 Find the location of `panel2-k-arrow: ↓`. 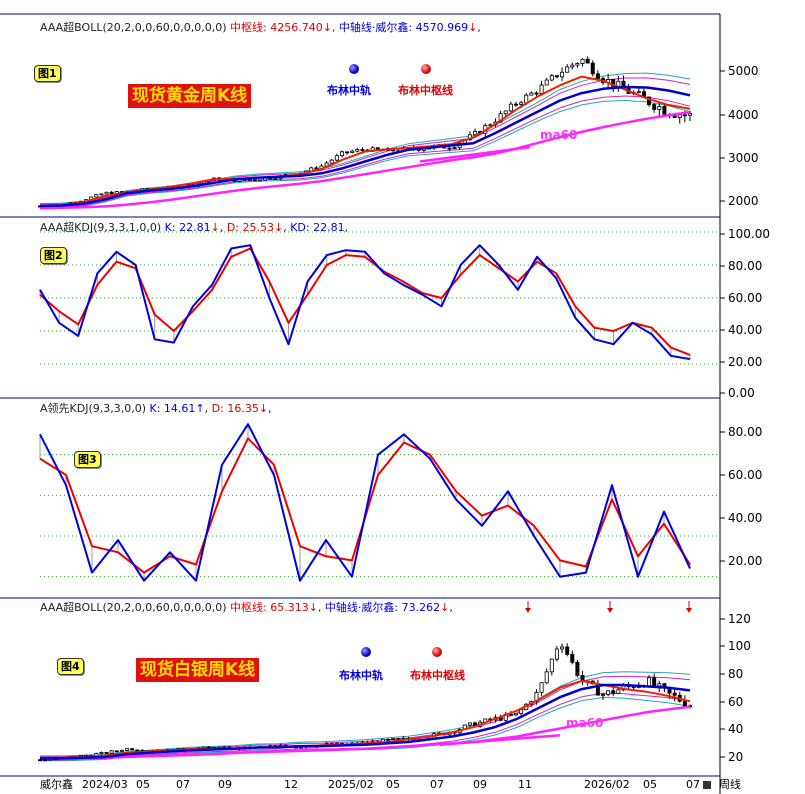

panel2-k-arrow: ↓ is located at coordinates (215, 227).